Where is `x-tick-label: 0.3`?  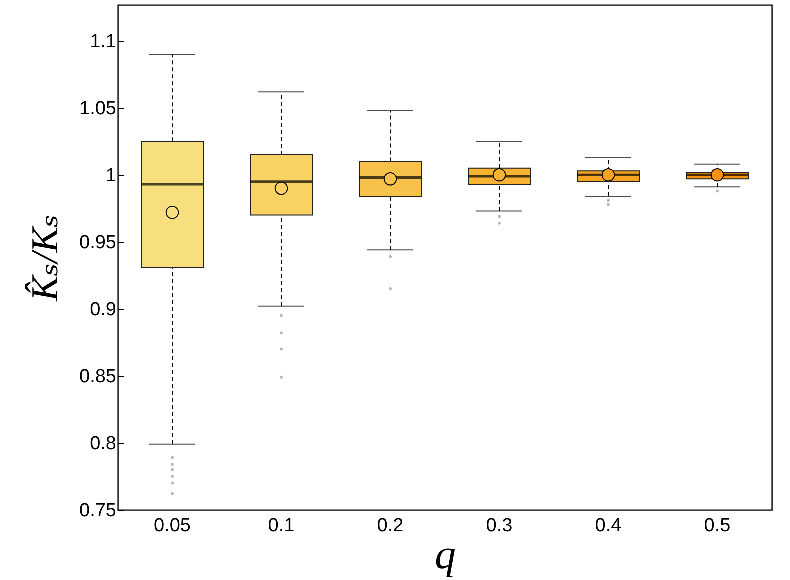
x-tick-label: 0.3 is located at coordinates (499, 526).